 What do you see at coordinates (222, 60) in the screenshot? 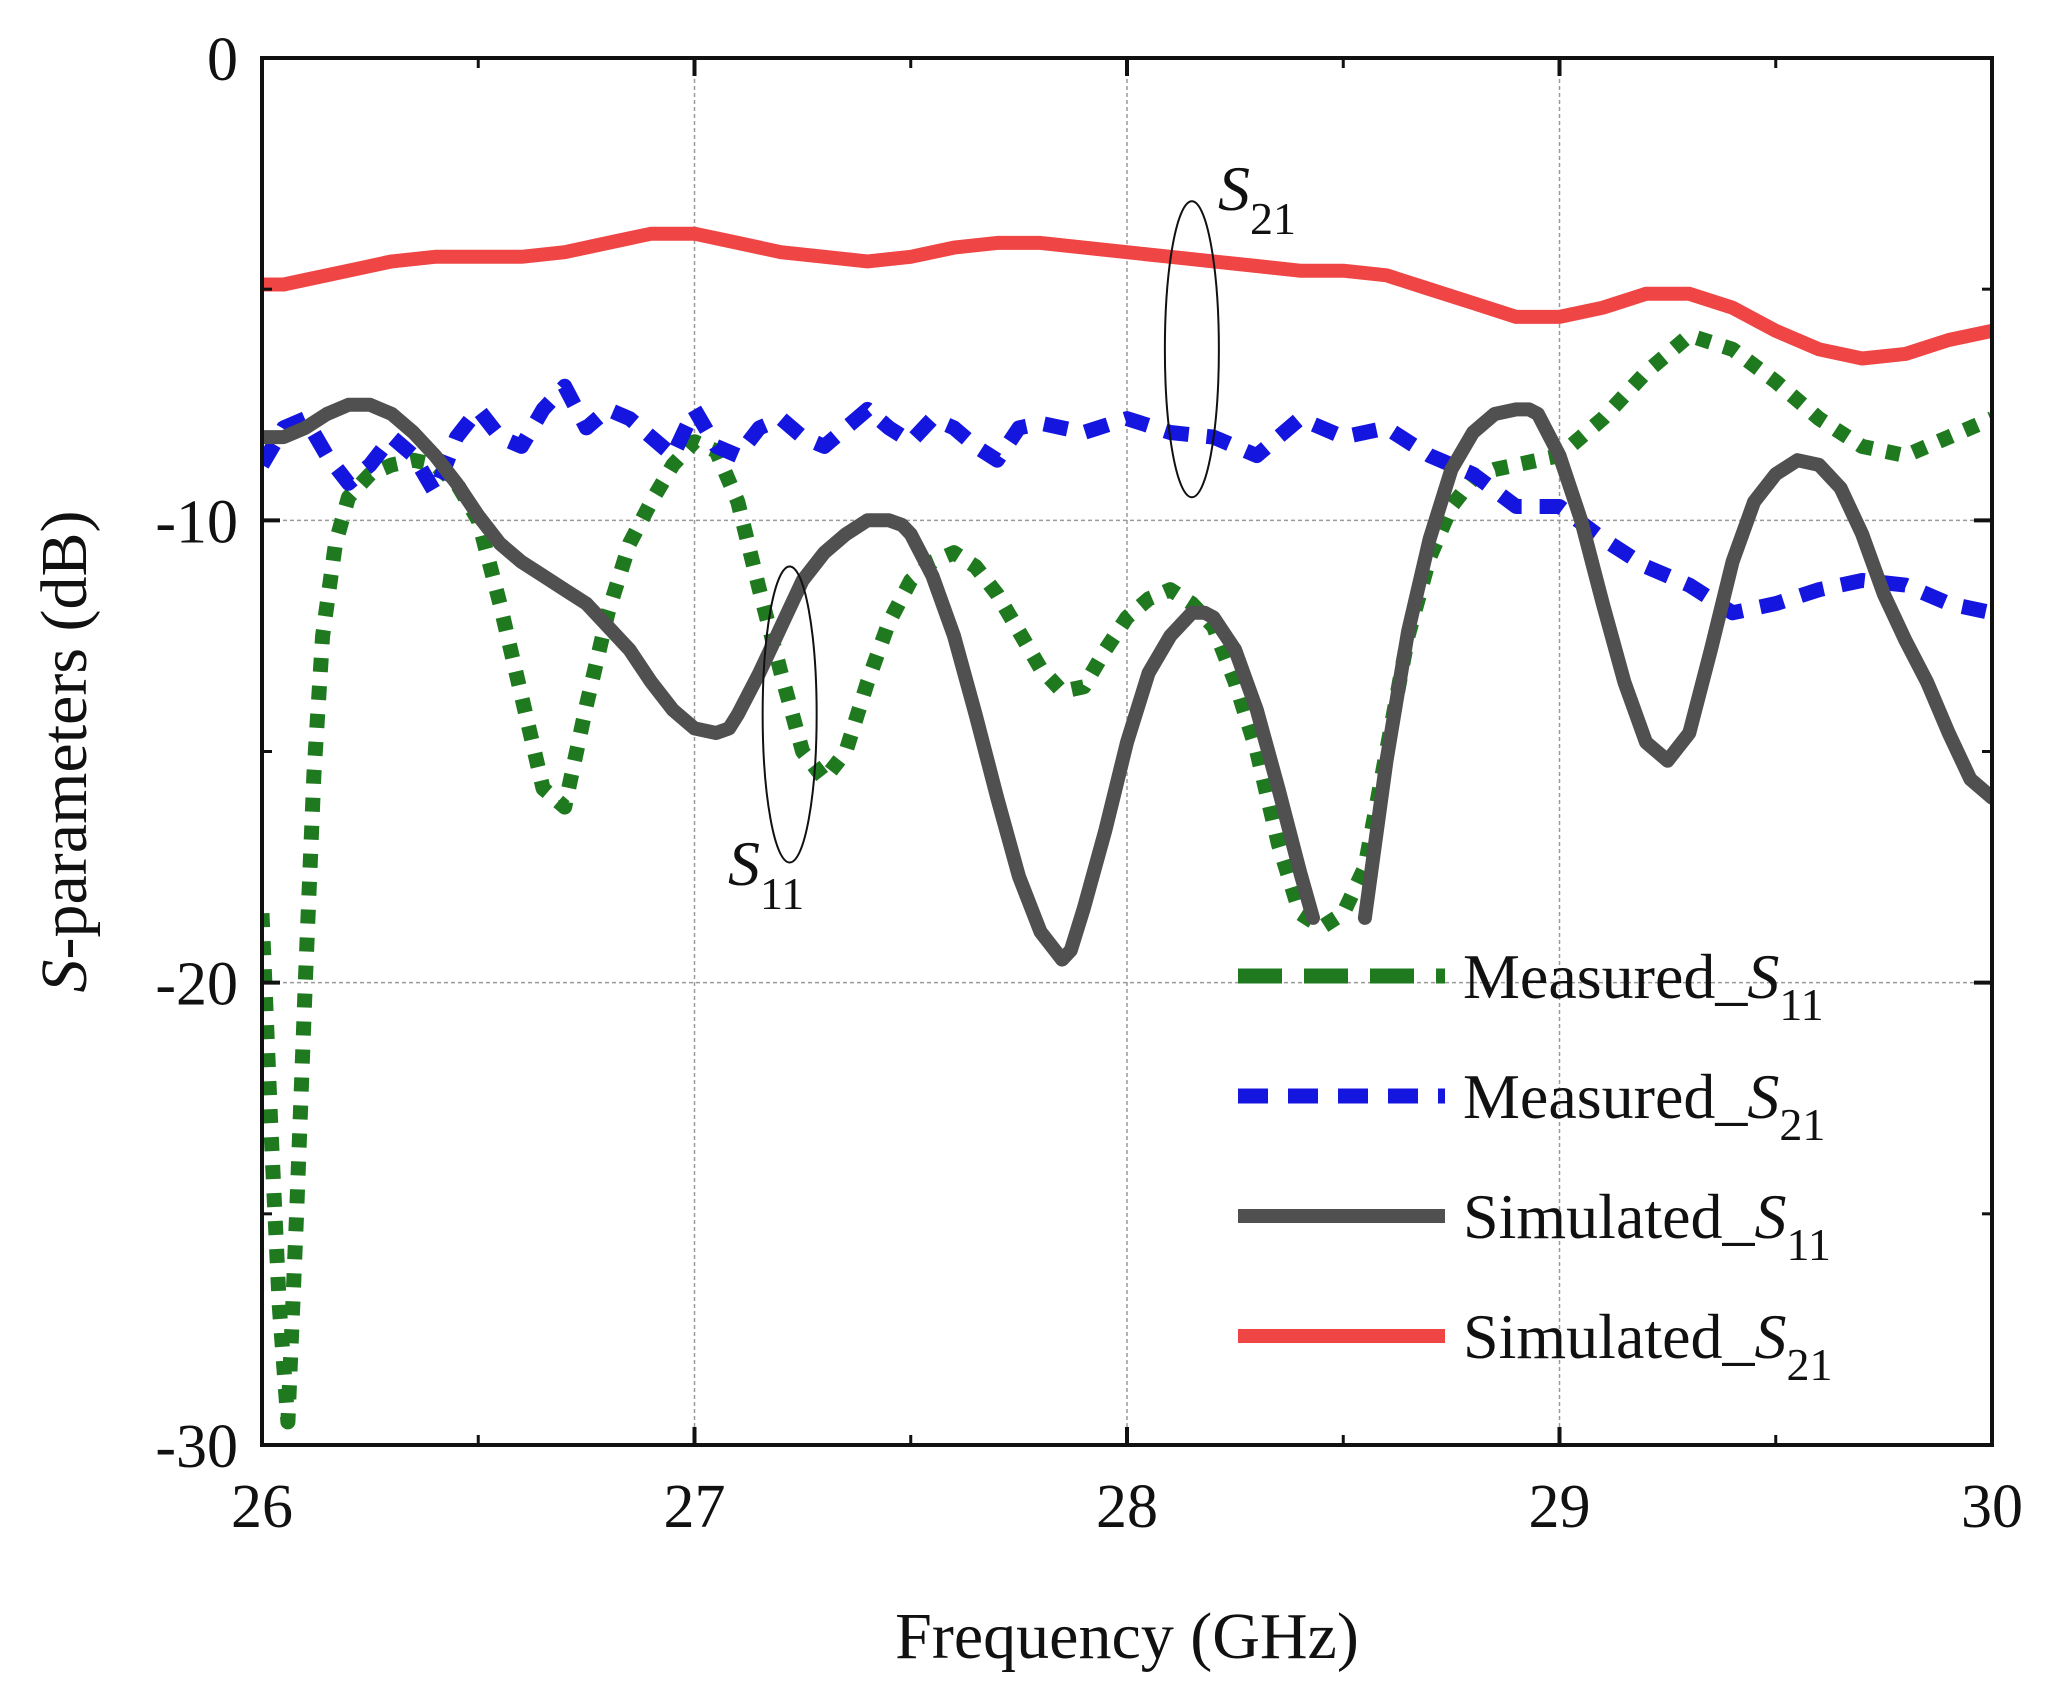
I see `y-tick-label: 0` at bounding box center [222, 60].